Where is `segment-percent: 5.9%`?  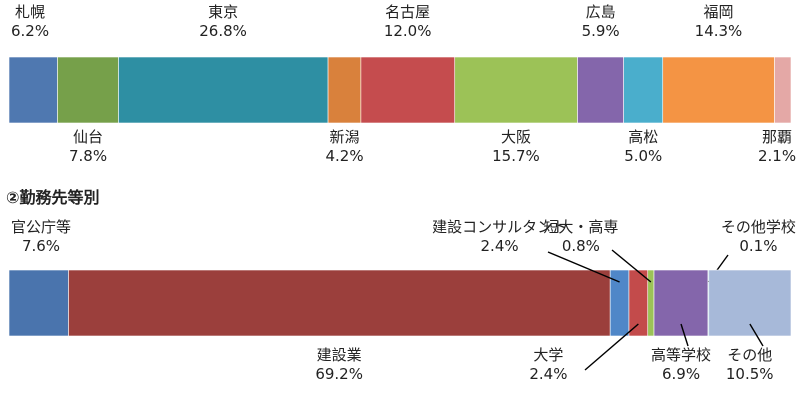 segment-percent: 5.9% is located at coordinates (600, 31).